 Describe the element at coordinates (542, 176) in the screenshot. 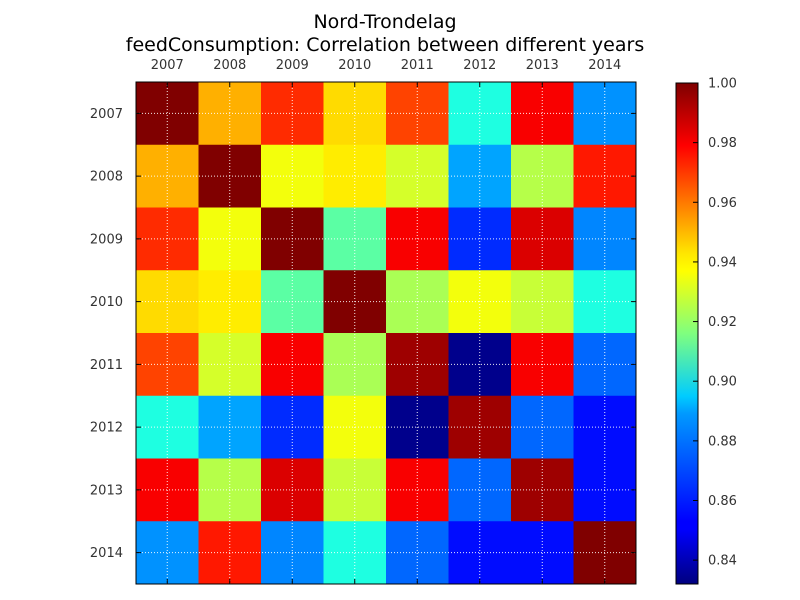

I see `heatmap-cell-2008-2013` at that location.